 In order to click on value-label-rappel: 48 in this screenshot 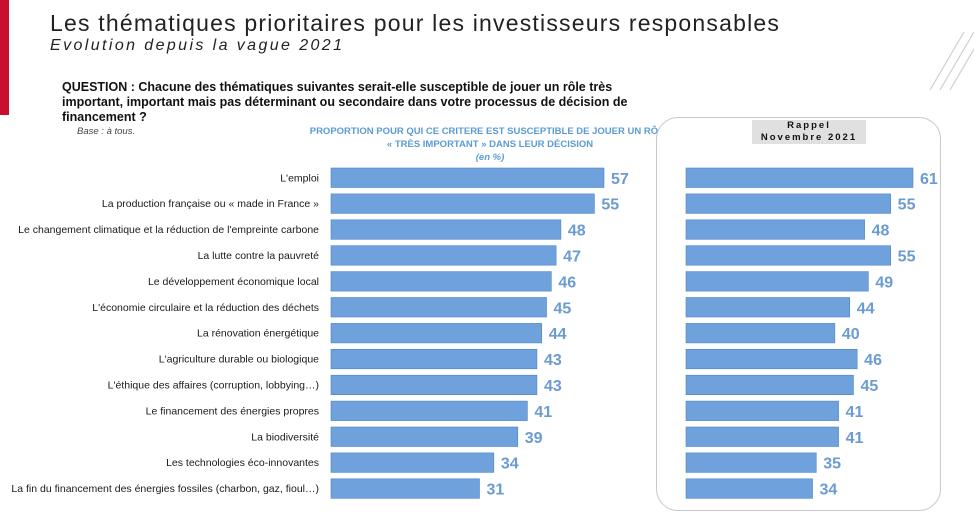, I will do `click(881, 231)`.